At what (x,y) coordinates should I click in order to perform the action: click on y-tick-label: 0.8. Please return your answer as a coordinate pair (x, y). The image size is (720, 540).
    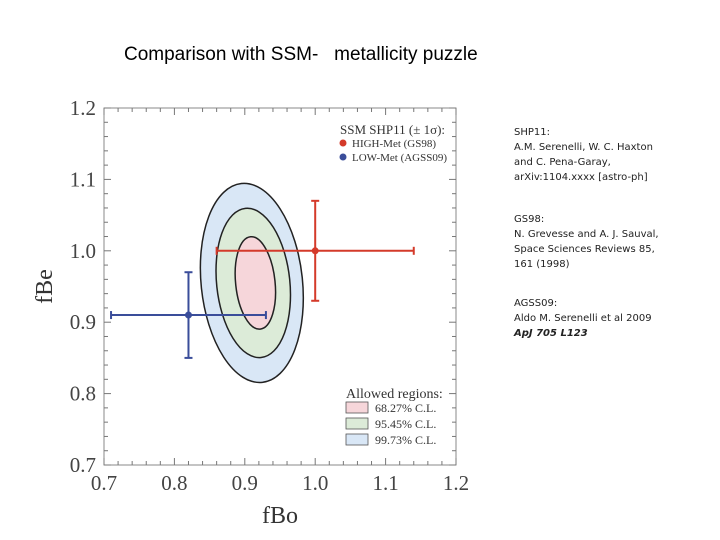
    Looking at the image, I should click on (83, 394).